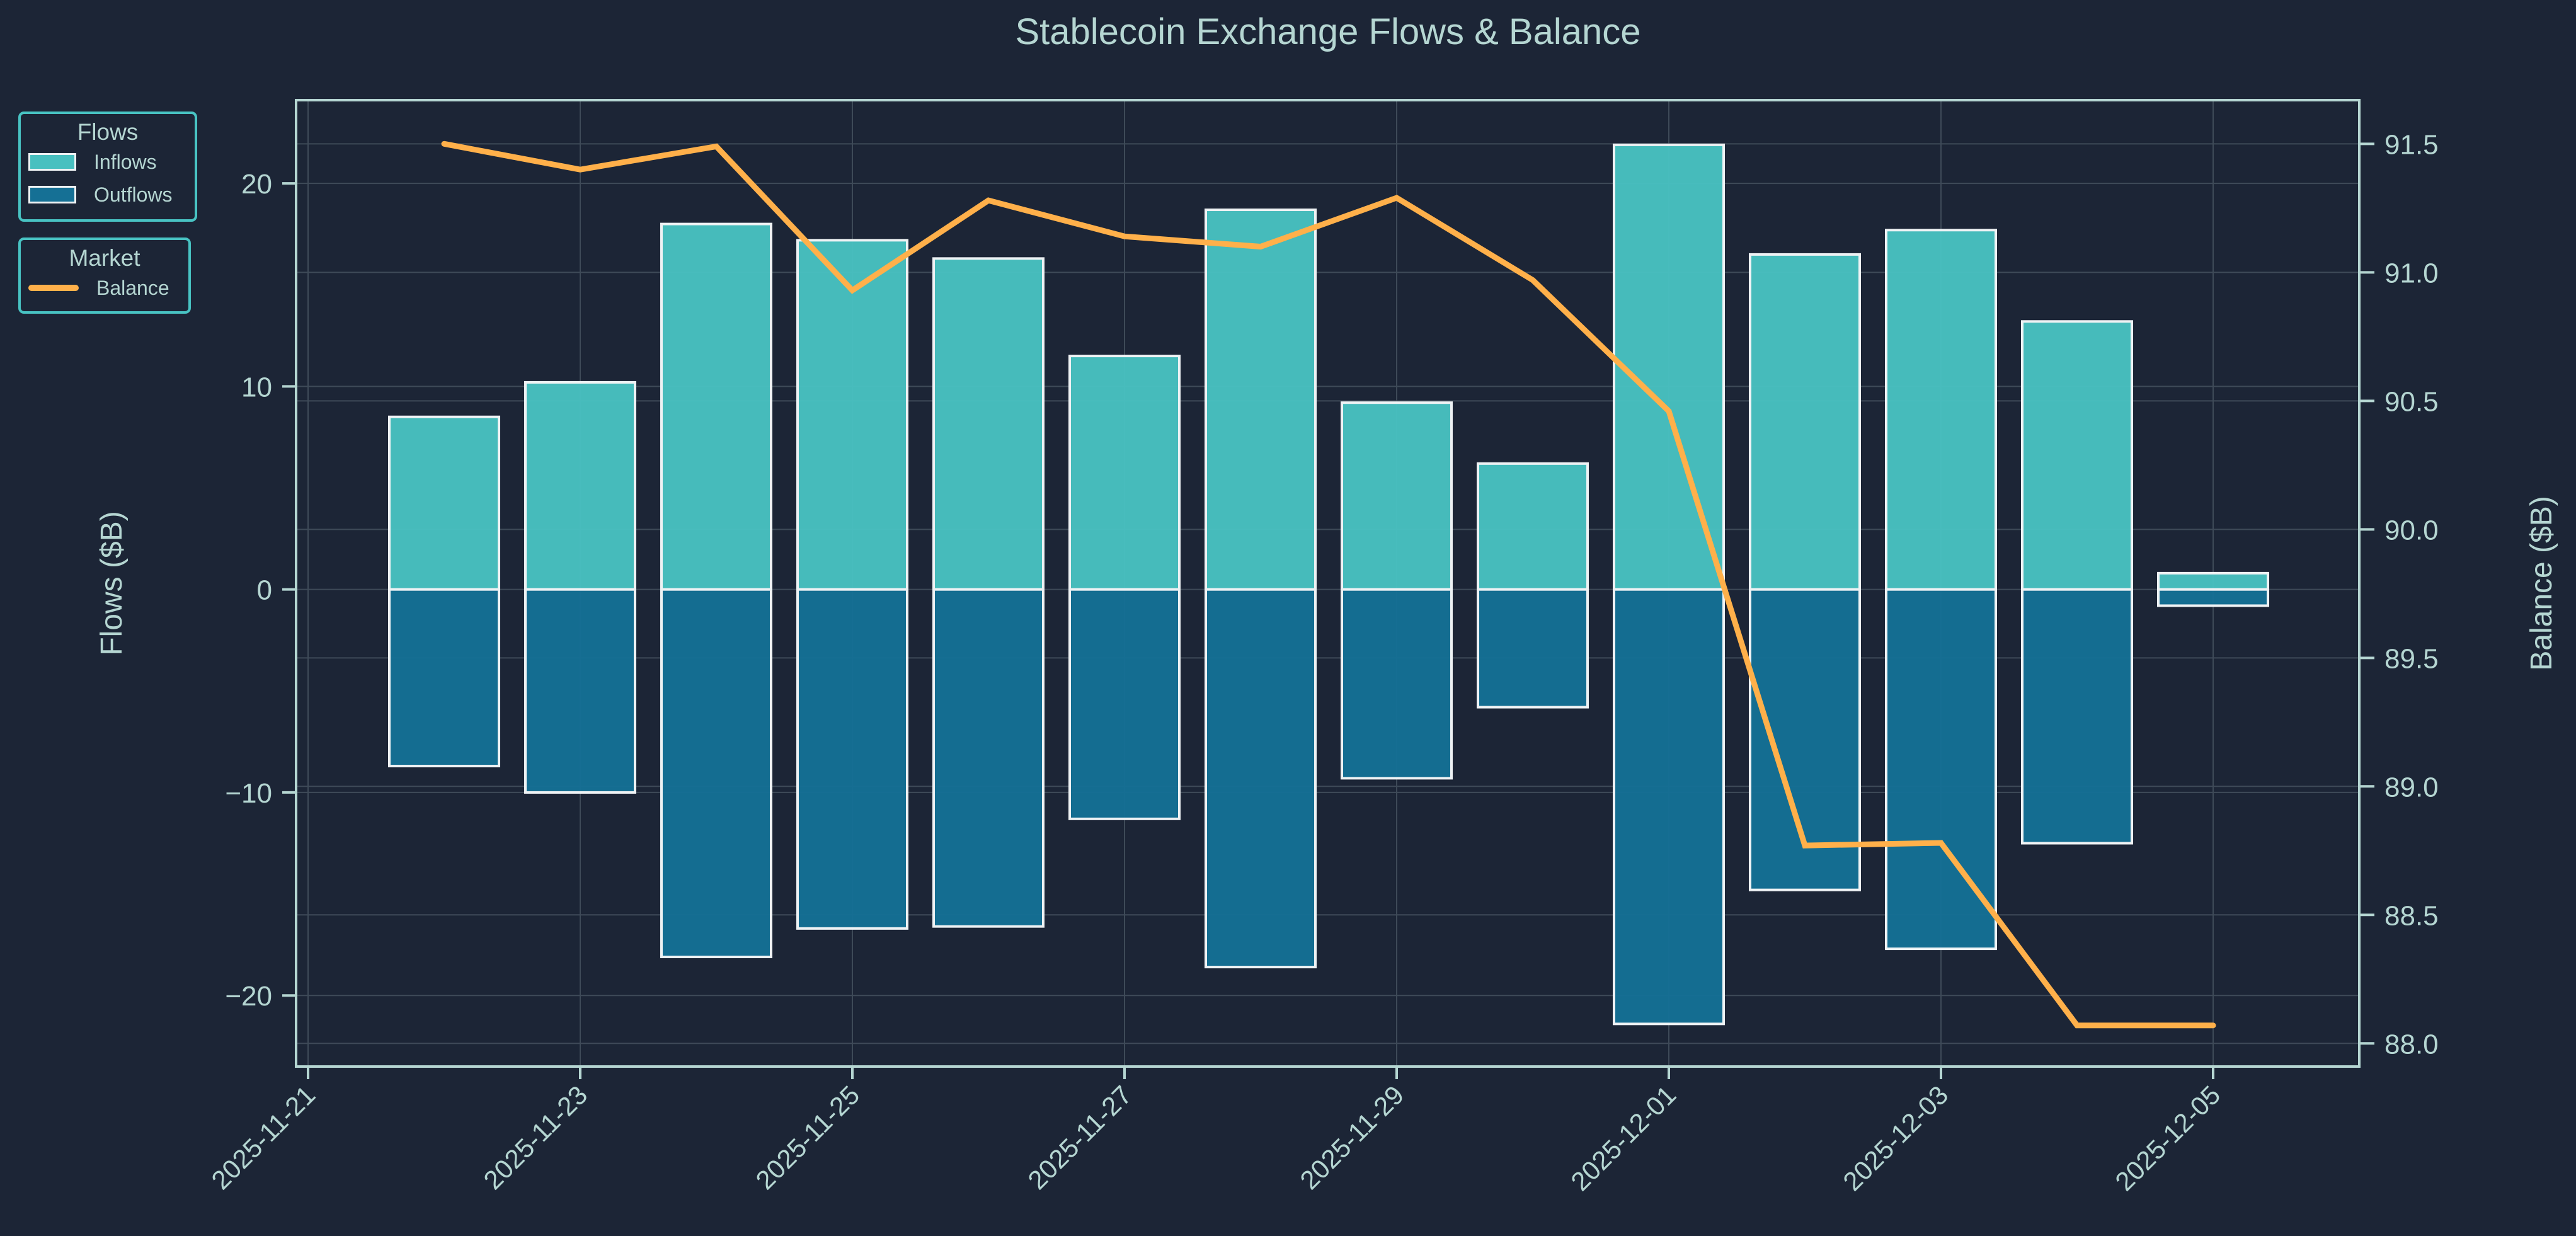  I want to click on x-tick-label: 2025-11-29, so click(1351, 1137).